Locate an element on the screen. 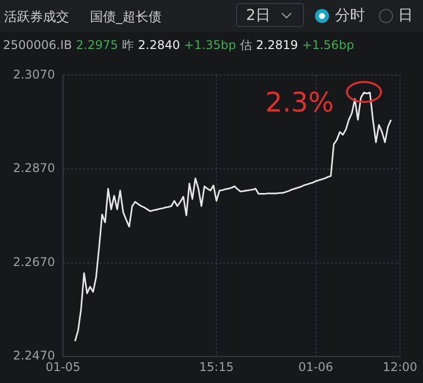  y-tick-label: 2.3070 is located at coordinates (34, 74).